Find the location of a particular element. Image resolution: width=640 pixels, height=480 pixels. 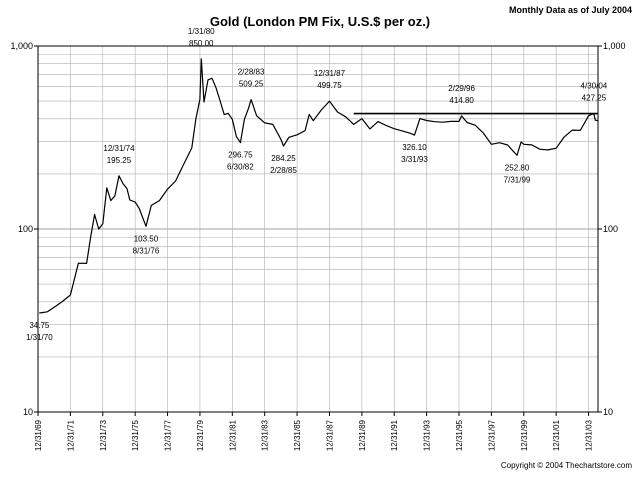

annotation-value: 850.00 is located at coordinates (201, 43).